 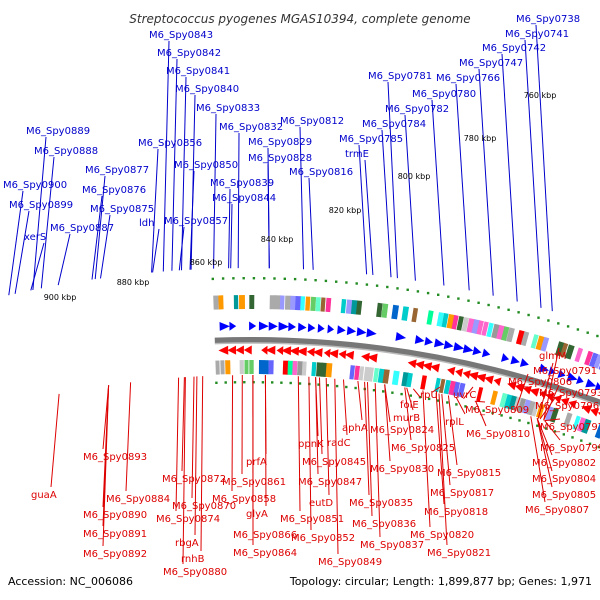 I want to click on gene-label: M6_Spy0807, so click(x=557, y=510).